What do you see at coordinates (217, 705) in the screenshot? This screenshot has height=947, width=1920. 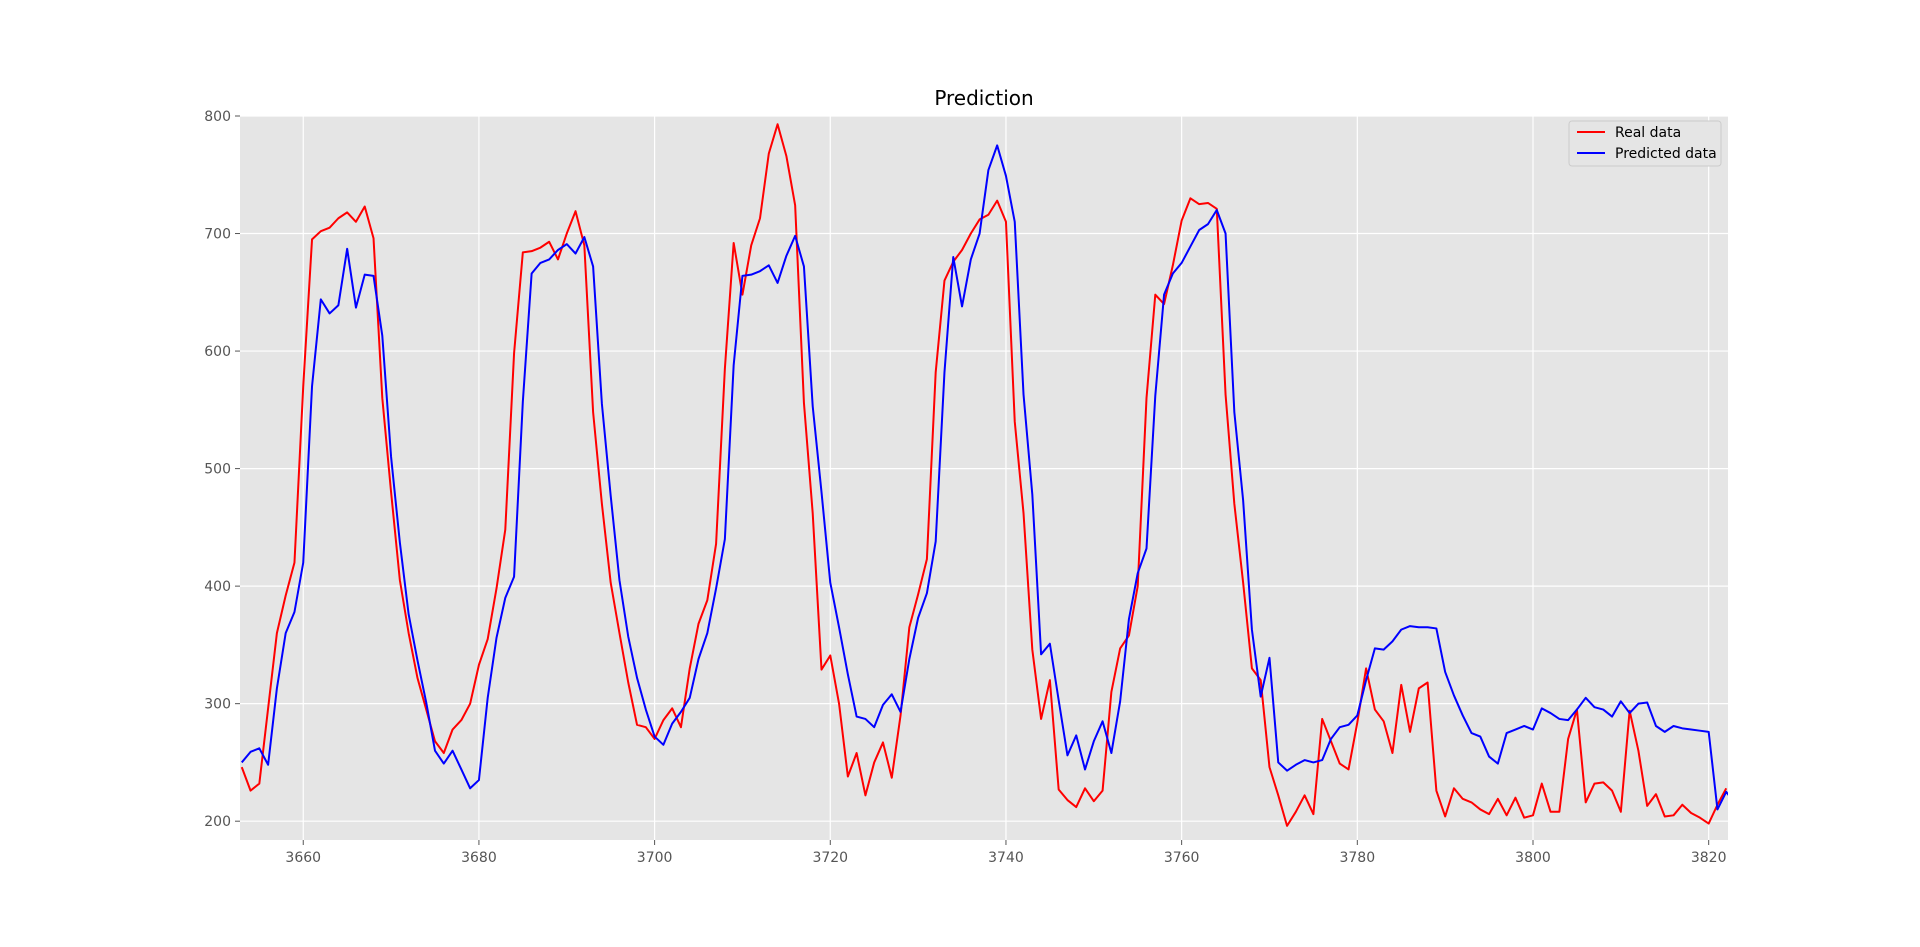 I see `y-tick-label: 300` at bounding box center [217, 705].